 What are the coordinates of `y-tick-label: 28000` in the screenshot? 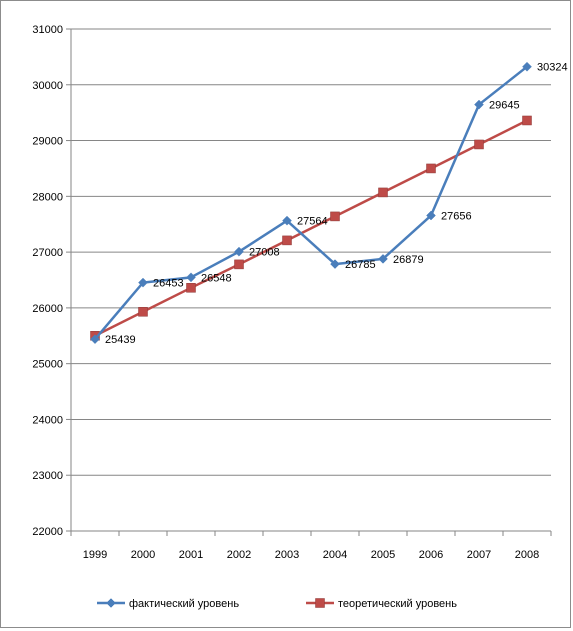 It's located at (47, 197).